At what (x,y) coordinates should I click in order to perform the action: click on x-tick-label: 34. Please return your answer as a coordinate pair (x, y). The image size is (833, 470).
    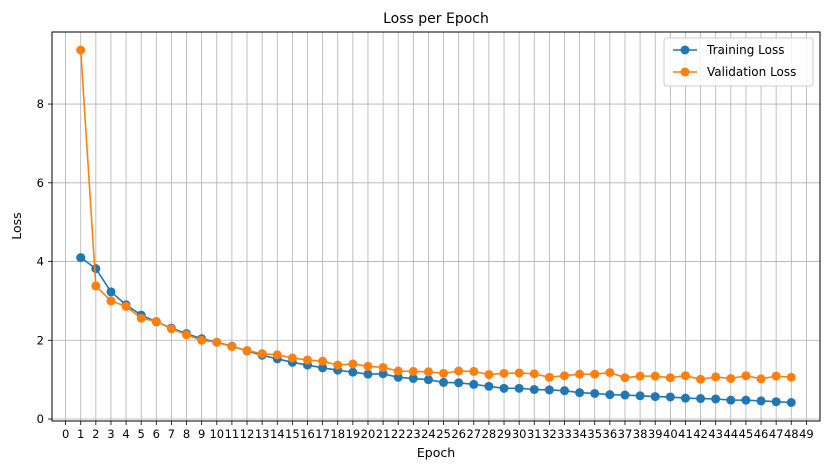
    Looking at the image, I should click on (579, 434).